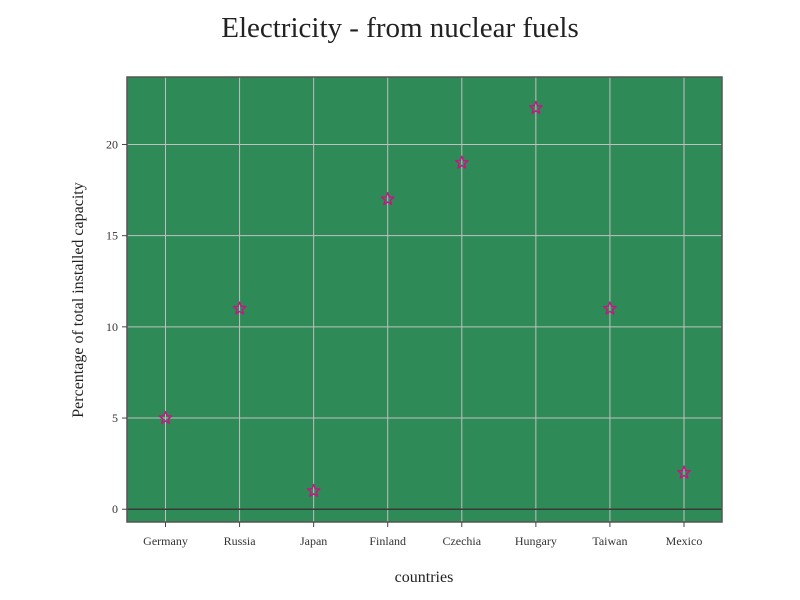 This screenshot has width=800, height=600. What do you see at coordinates (112, 327) in the screenshot?
I see `y-tick-label: 10` at bounding box center [112, 327].